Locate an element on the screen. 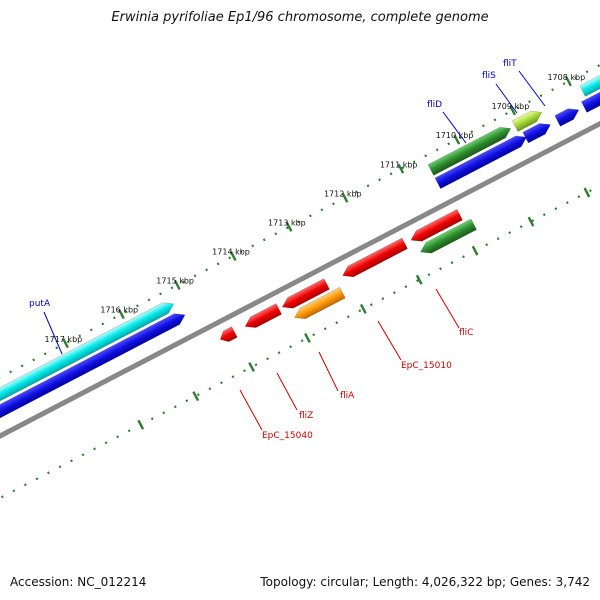 The image size is (600, 600). kbp-label: 1717 kbp is located at coordinates (64, 339).